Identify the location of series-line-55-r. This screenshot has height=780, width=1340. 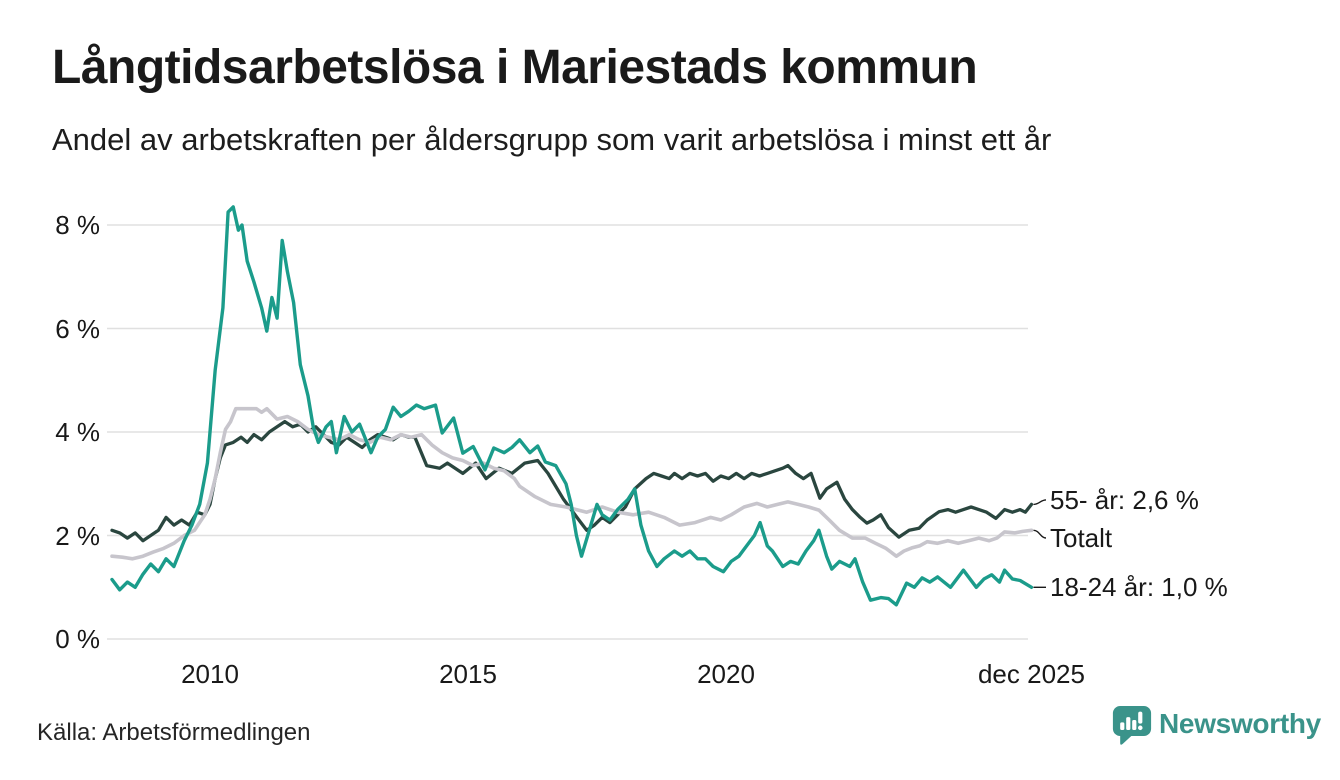
(572, 481).